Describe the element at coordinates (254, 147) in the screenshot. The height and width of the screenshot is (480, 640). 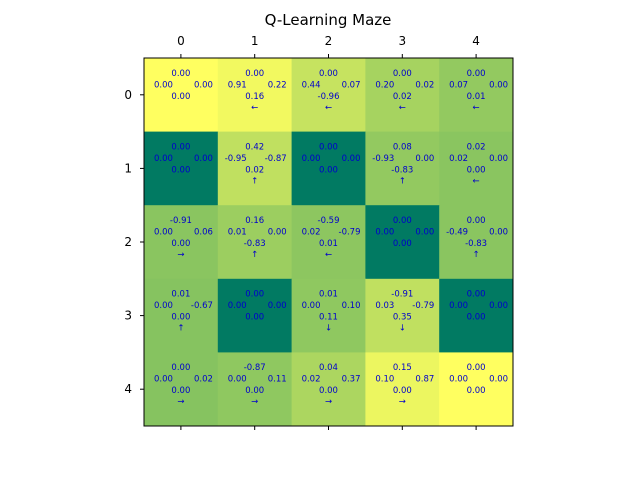
I see `q-up-label: 0.42` at that location.